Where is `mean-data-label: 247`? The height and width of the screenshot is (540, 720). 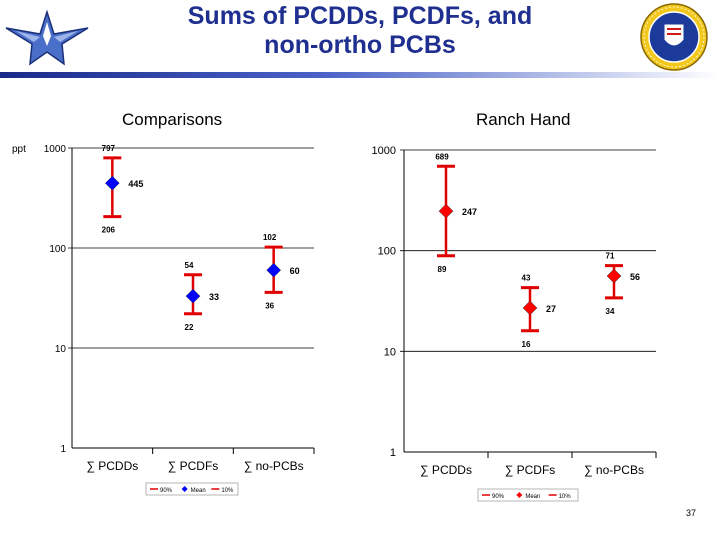 mean-data-label: 247 is located at coordinates (469, 212).